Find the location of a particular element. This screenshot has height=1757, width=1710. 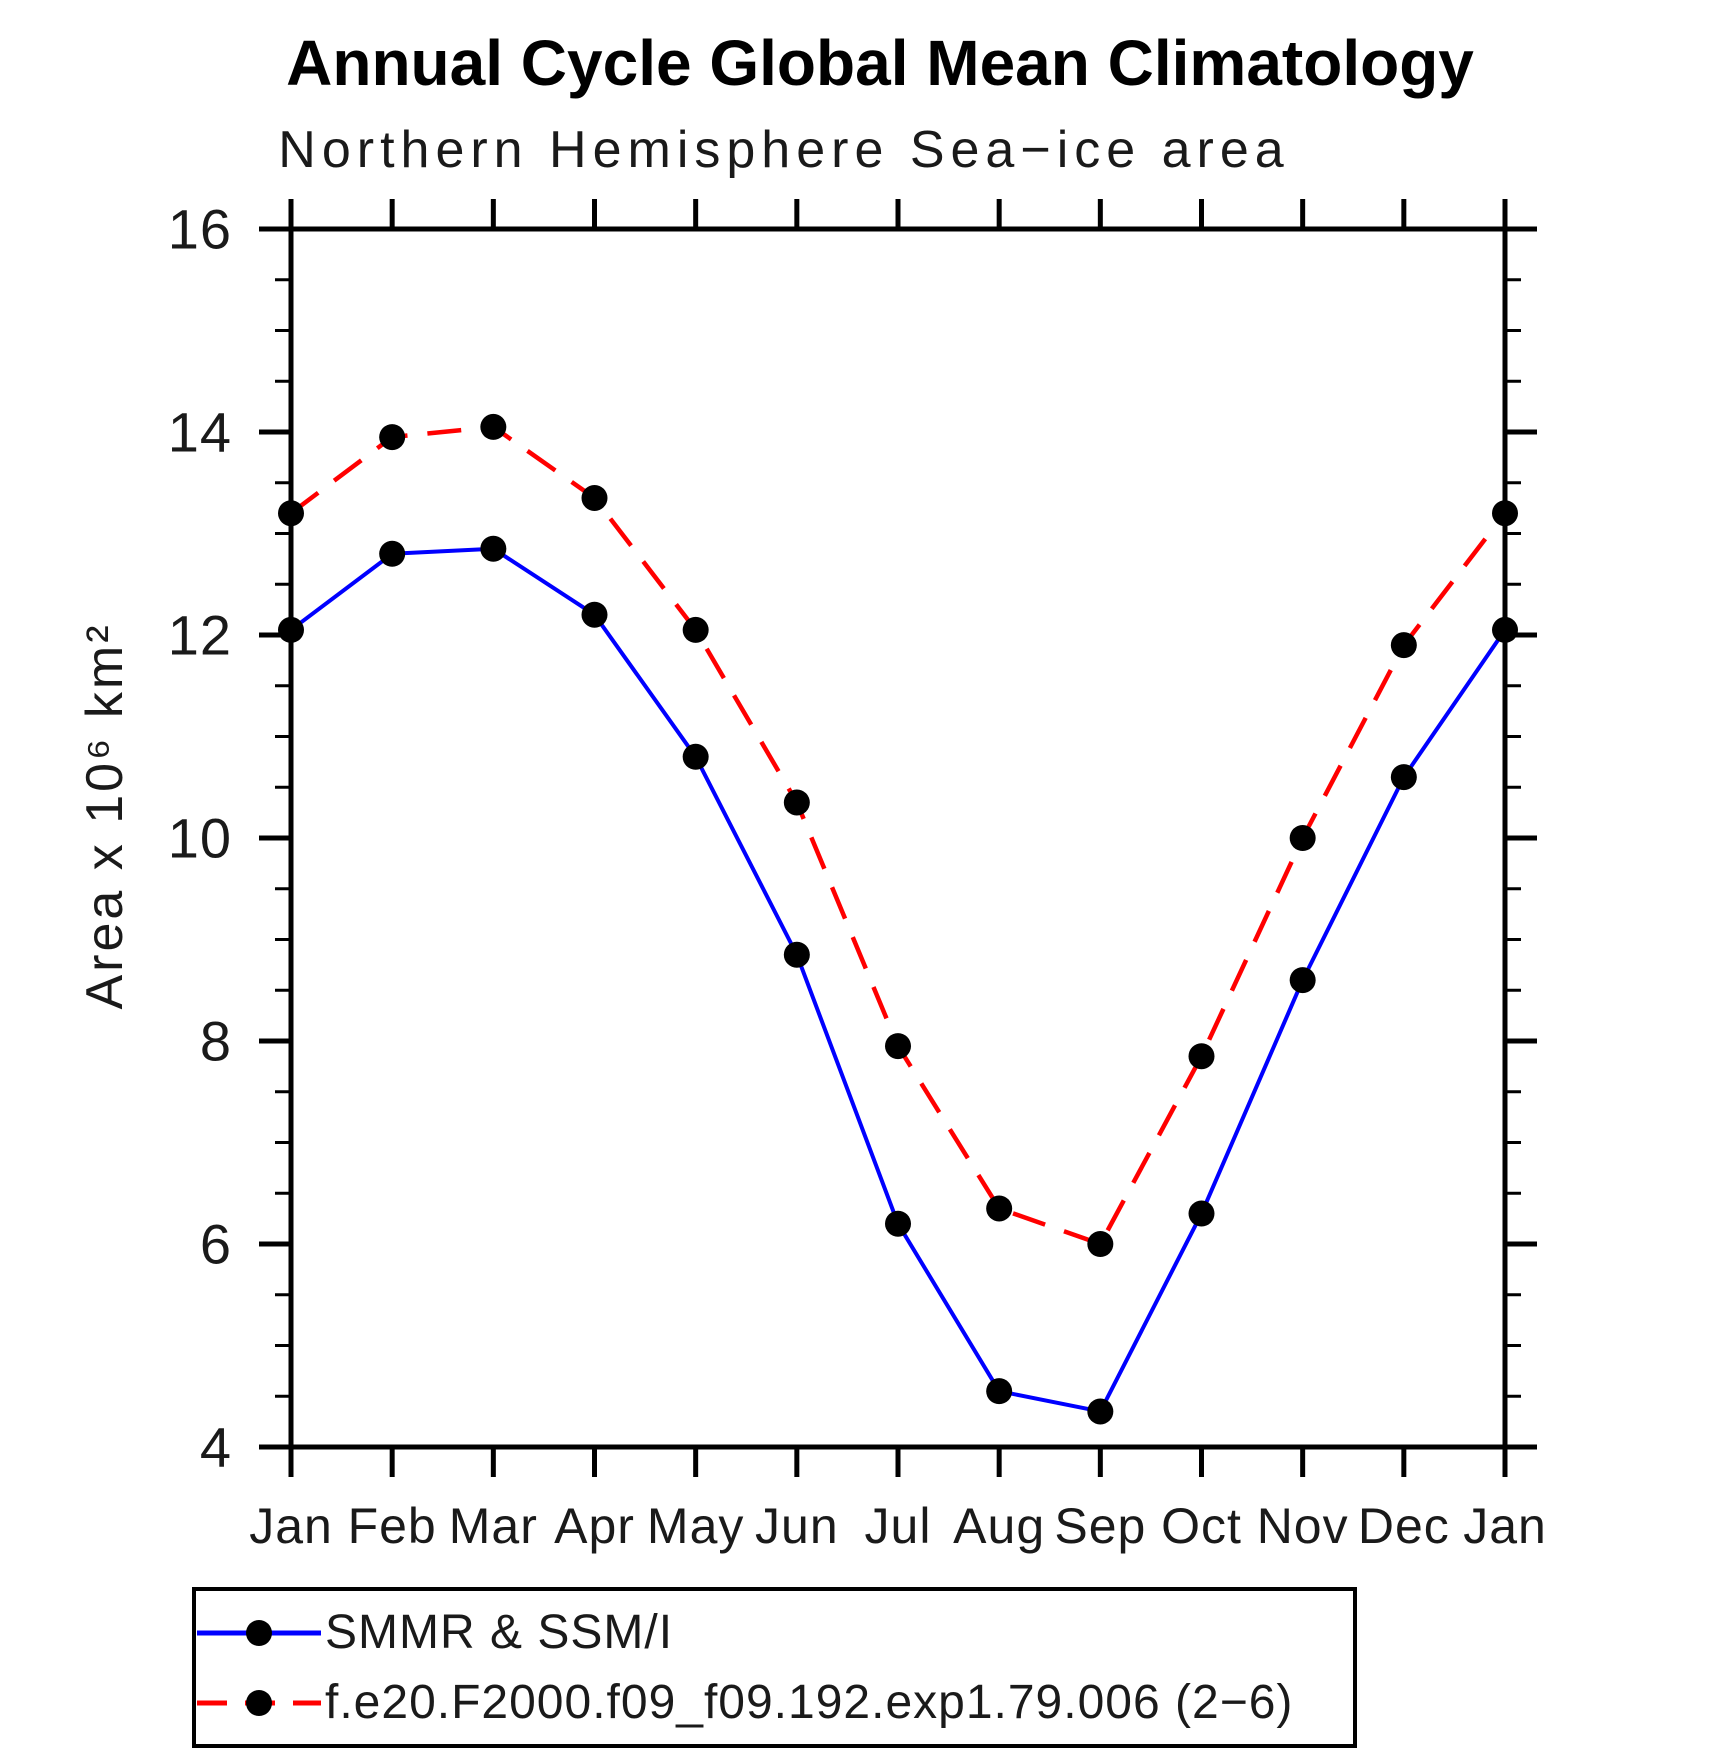

x-tick-label: Mar is located at coordinates (493, 1526).